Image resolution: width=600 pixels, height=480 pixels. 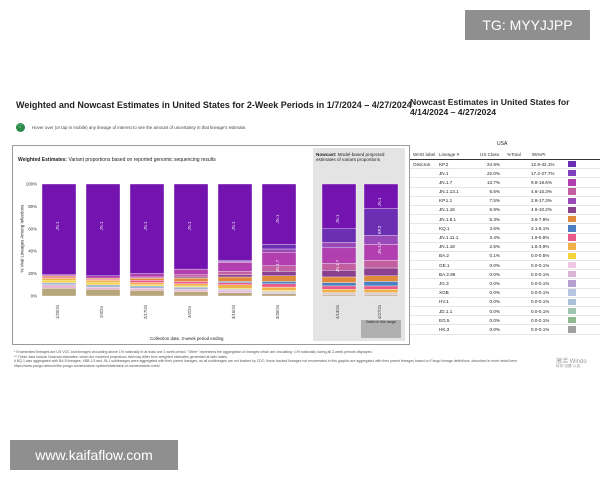 I want to click on us-class-cell: 6.6%, so click(x=494, y=192).